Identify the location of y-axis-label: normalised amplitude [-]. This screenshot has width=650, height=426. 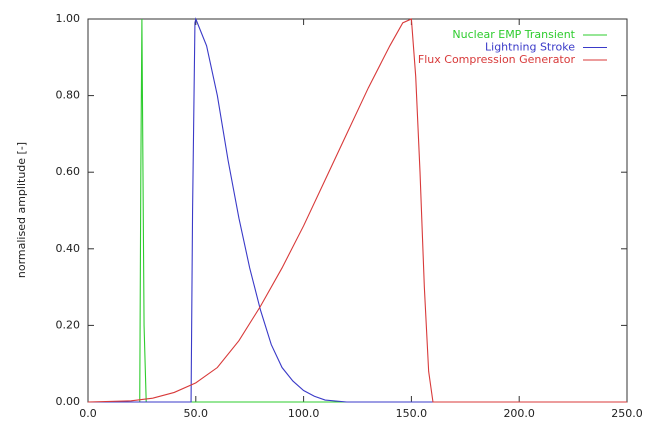
(21, 210).